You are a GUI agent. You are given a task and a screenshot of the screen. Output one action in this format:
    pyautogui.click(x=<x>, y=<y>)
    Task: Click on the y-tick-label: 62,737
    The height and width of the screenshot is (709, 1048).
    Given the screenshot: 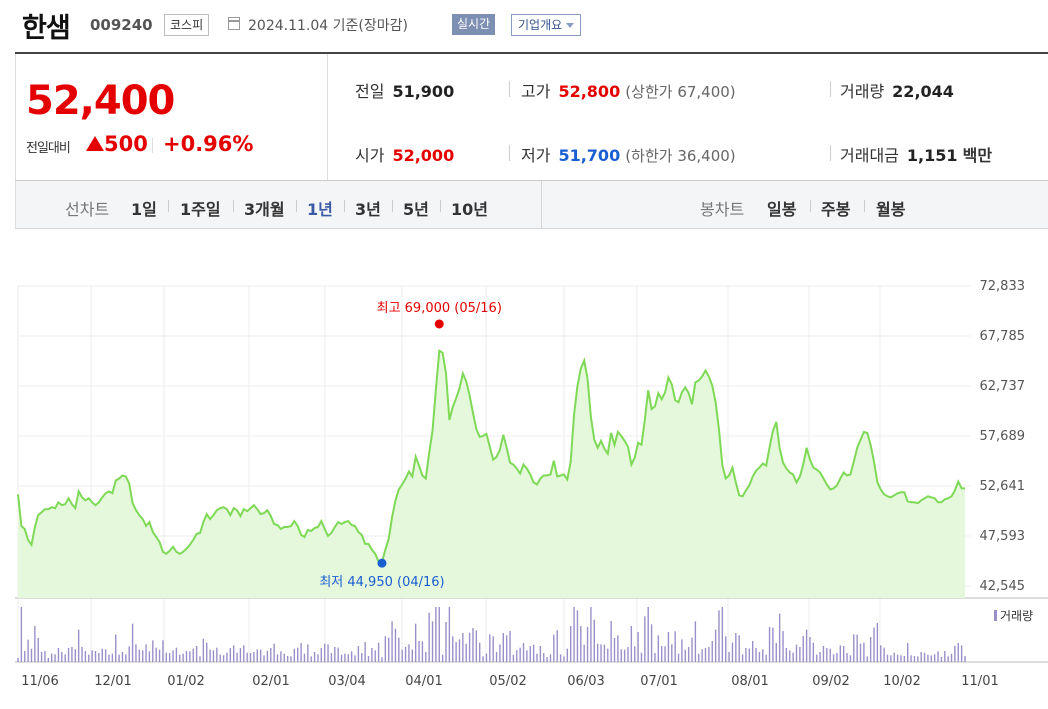 What is the action you would take?
    pyautogui.click(x=1003, y=386)
    